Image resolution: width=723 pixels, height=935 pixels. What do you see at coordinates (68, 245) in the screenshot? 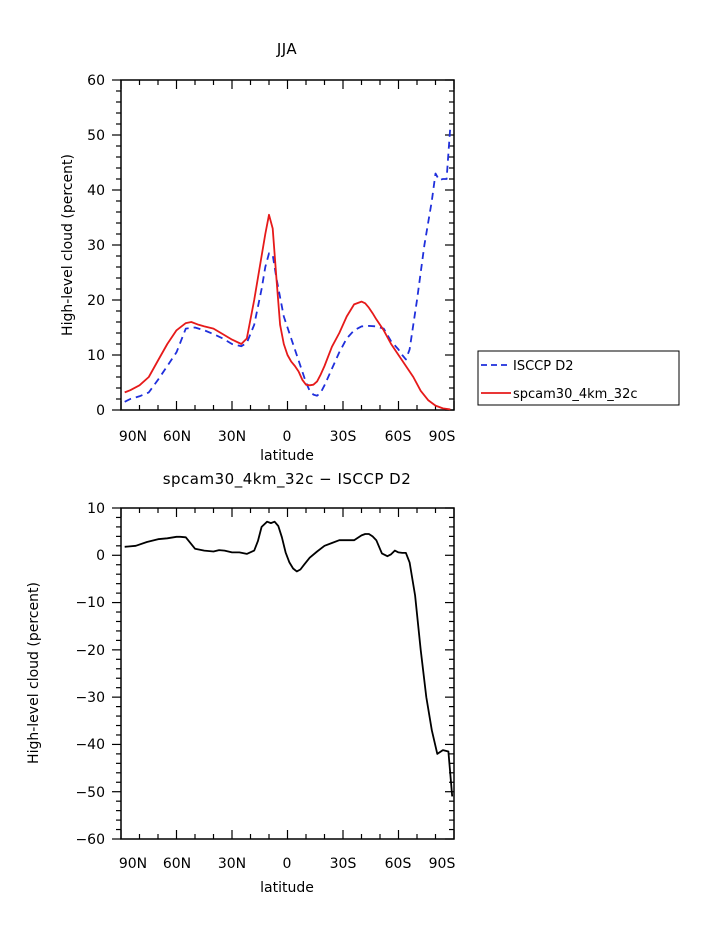
I see `top-y-axis-label: High-level cloud (percent)` at bounding box center [68, 245].